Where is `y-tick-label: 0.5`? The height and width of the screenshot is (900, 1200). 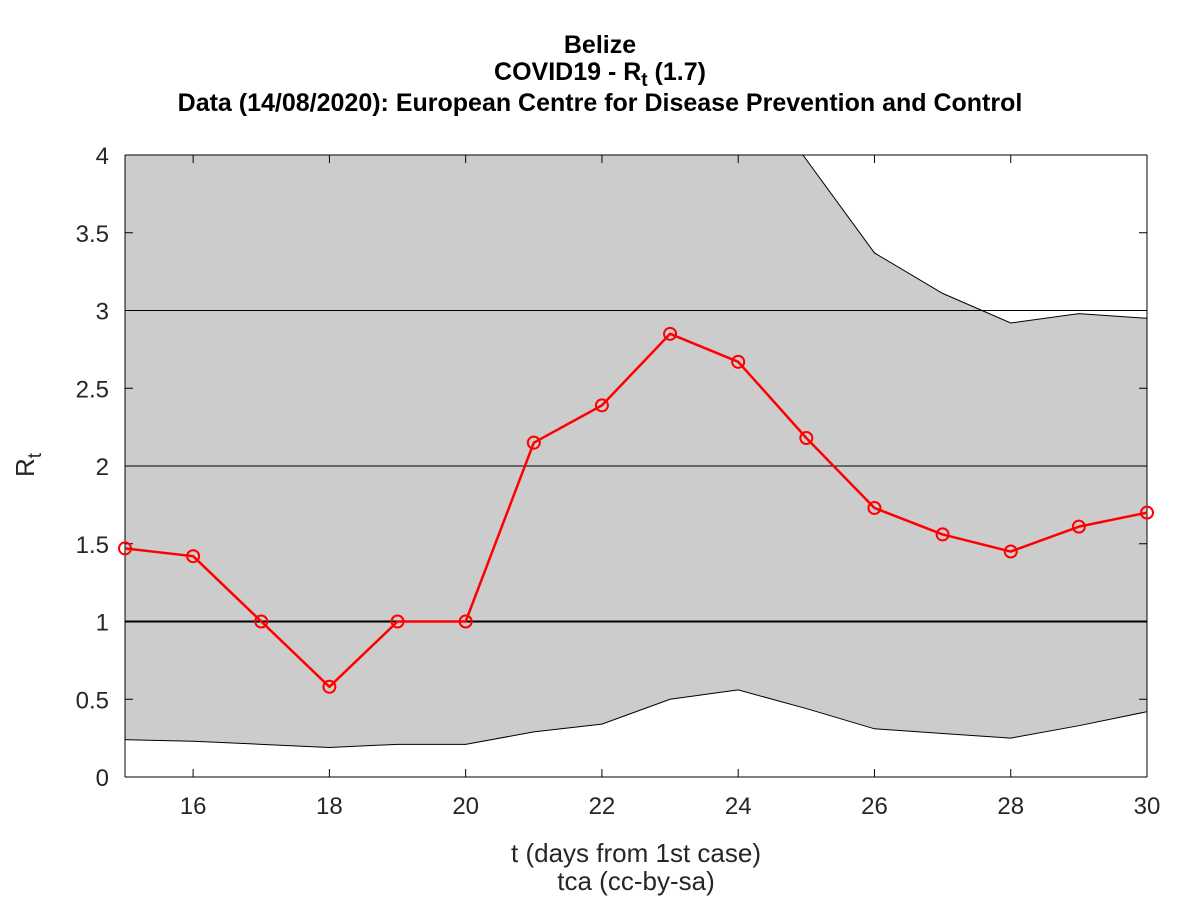
y-tick-label: 0.5 is located at coordinates (92, 700).